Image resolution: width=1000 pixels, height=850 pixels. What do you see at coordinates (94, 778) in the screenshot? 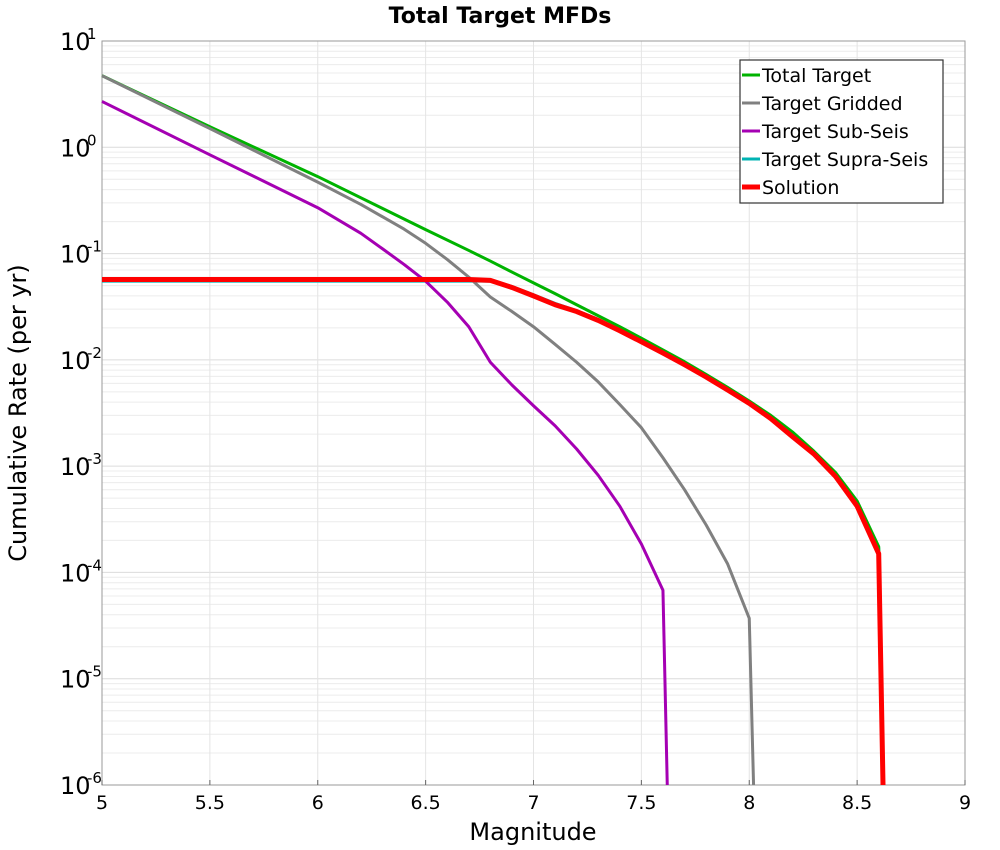
I see `y-tick-exponent: -6` at bounding box center [94, 778].